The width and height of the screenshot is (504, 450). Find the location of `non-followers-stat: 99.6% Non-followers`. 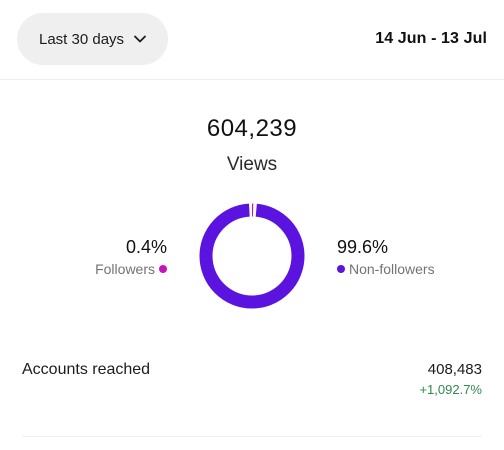

non-followers-stat: 99.6% Non-followers is located at coordinates (386, 256).